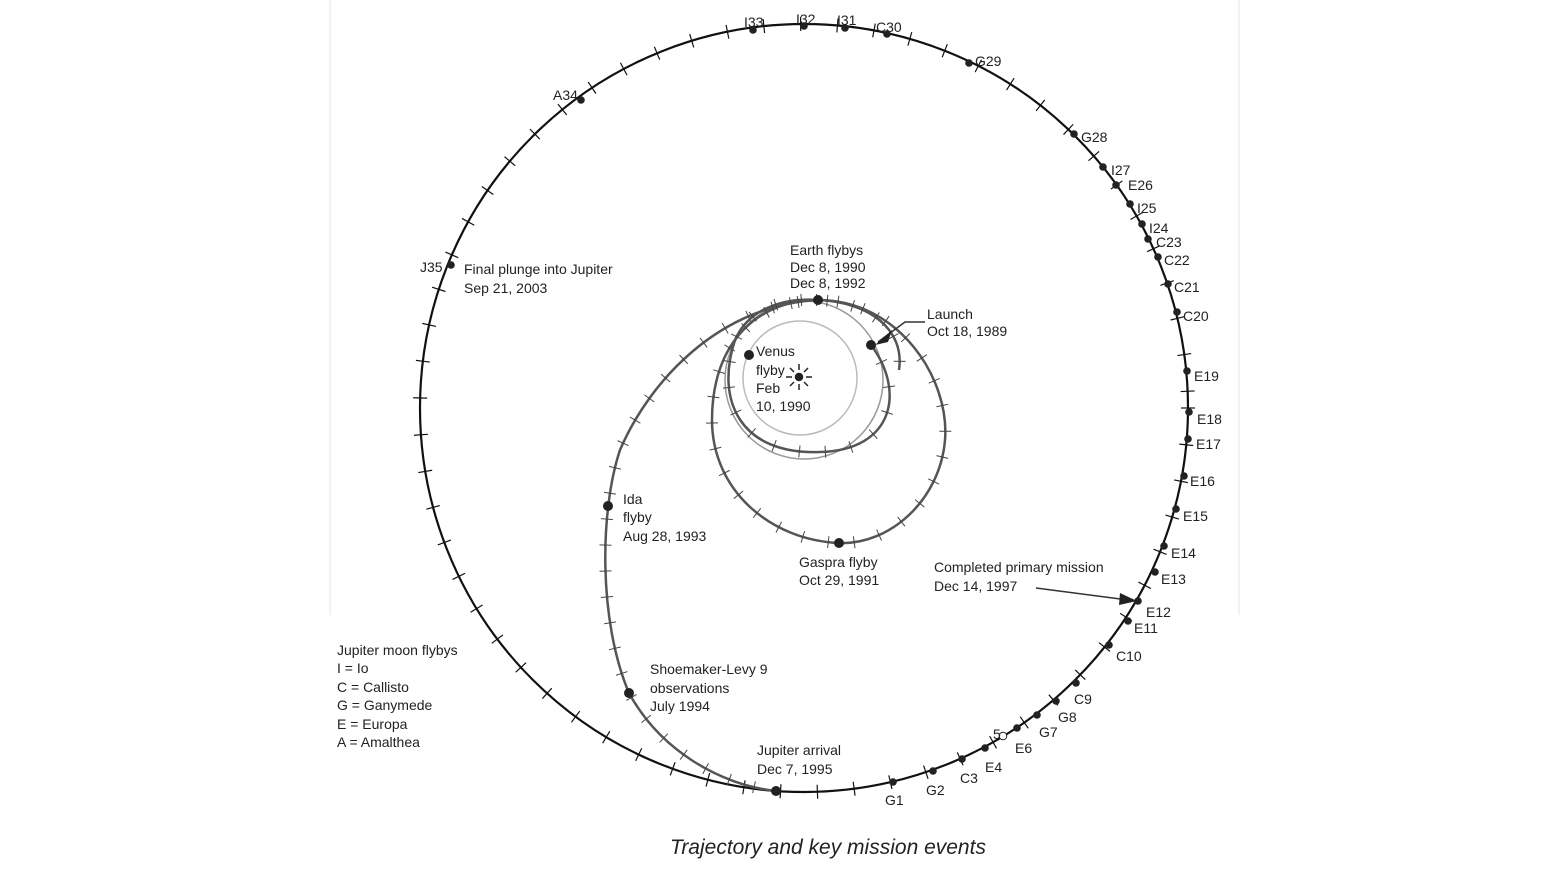  Describe the element at coordinates (680, 706) in the screenshot. I see `sl9-label-3: July 1994` at that location.